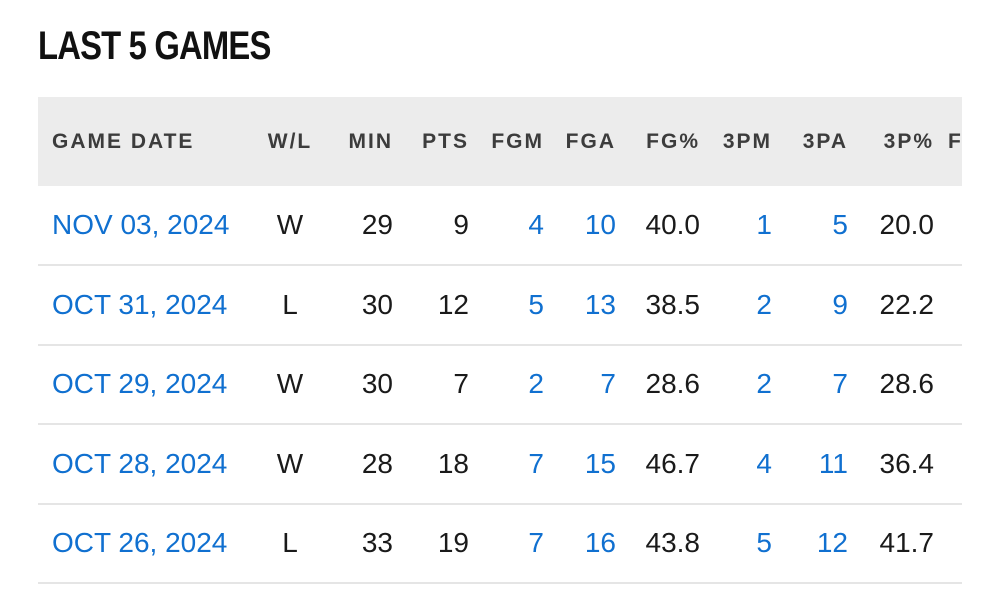 The width and height of the screenshot is (1000, 593). I want to click on cell-fgm-link: 5, so click(536, 305).